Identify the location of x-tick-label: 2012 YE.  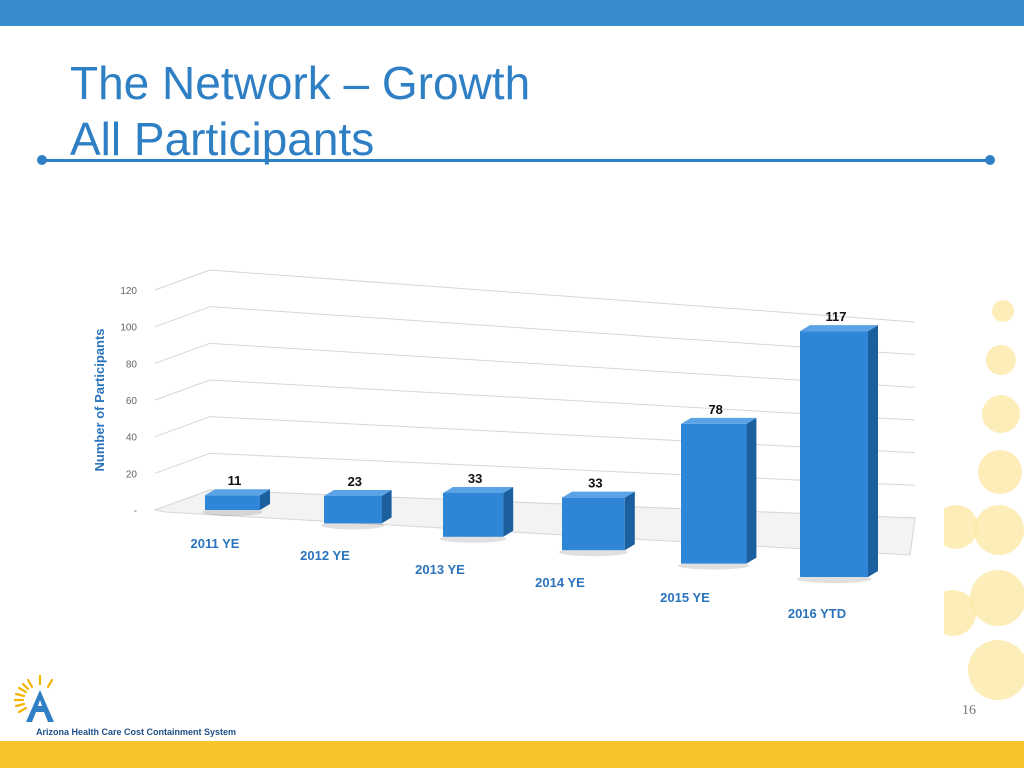
(325, 555).